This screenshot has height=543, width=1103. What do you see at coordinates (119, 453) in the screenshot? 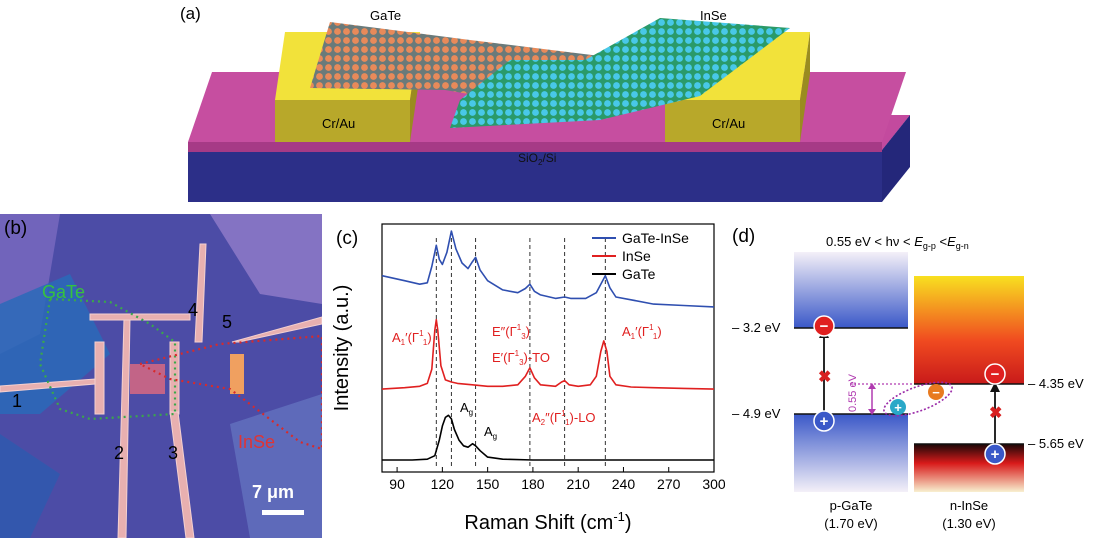
I see `electrode-label-2: 2` at bounding box center [119, 453].